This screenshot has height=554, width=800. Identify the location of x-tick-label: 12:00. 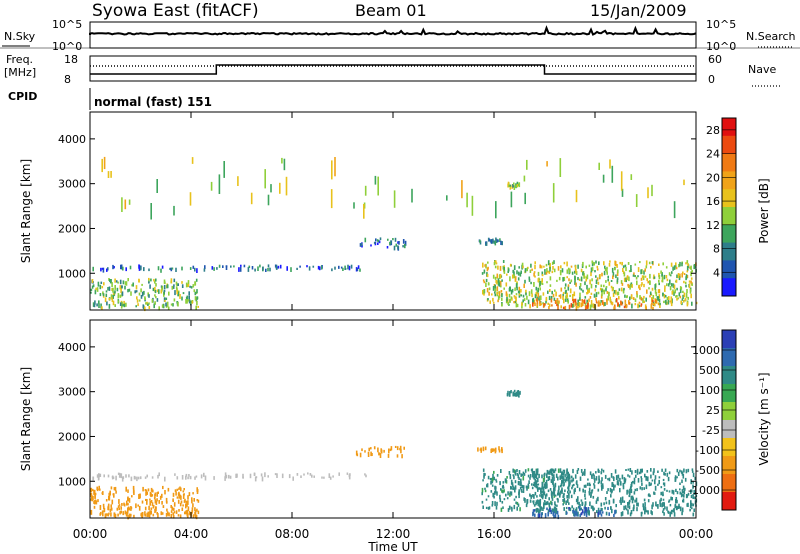
(393, 534).